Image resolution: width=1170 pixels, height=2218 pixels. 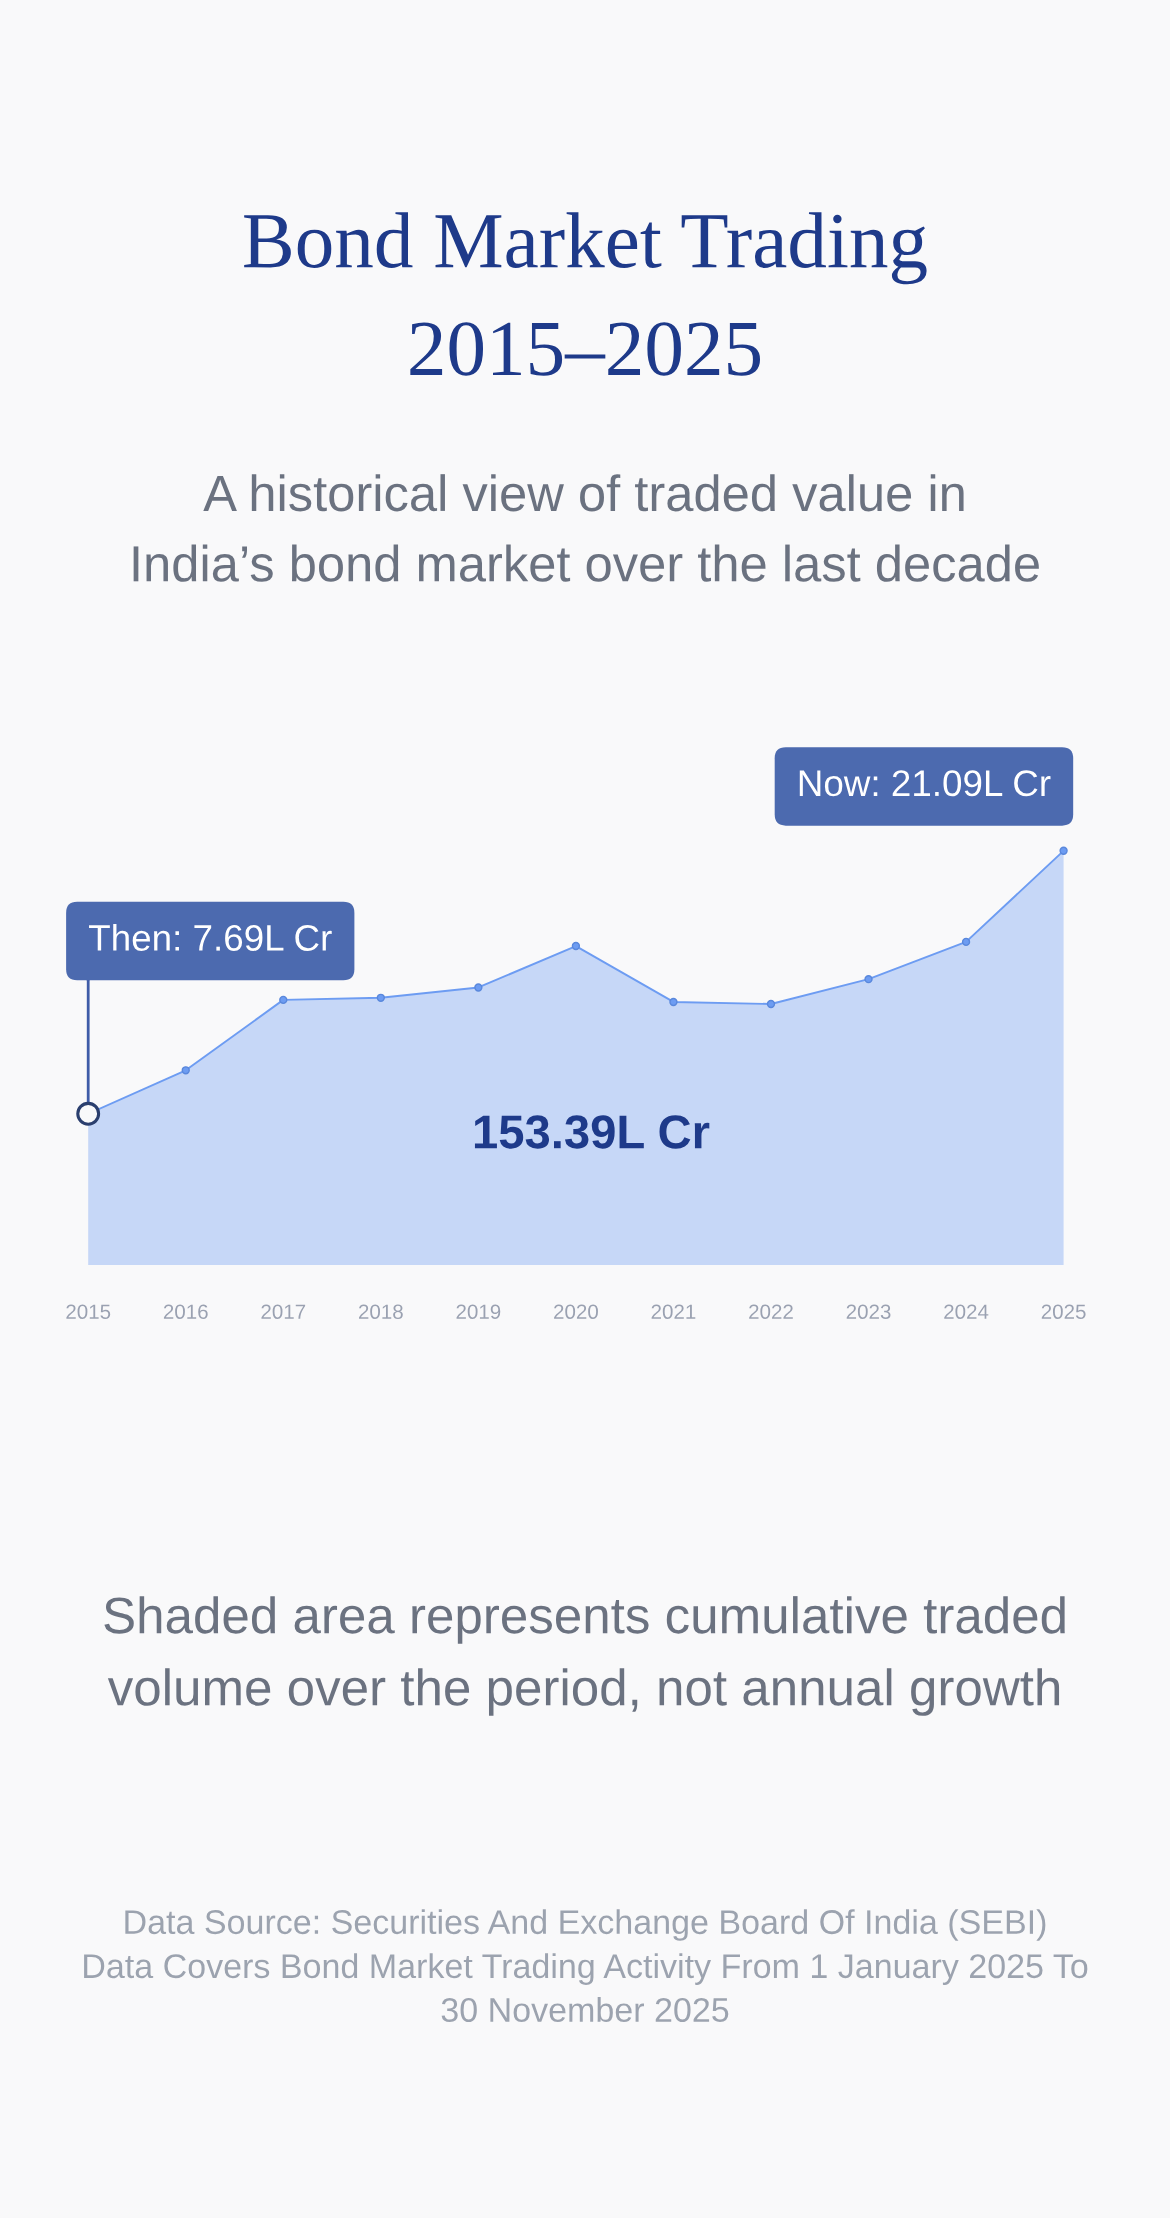 I want to click on x-tick-label: 2021, so click(x=673, y=1311).